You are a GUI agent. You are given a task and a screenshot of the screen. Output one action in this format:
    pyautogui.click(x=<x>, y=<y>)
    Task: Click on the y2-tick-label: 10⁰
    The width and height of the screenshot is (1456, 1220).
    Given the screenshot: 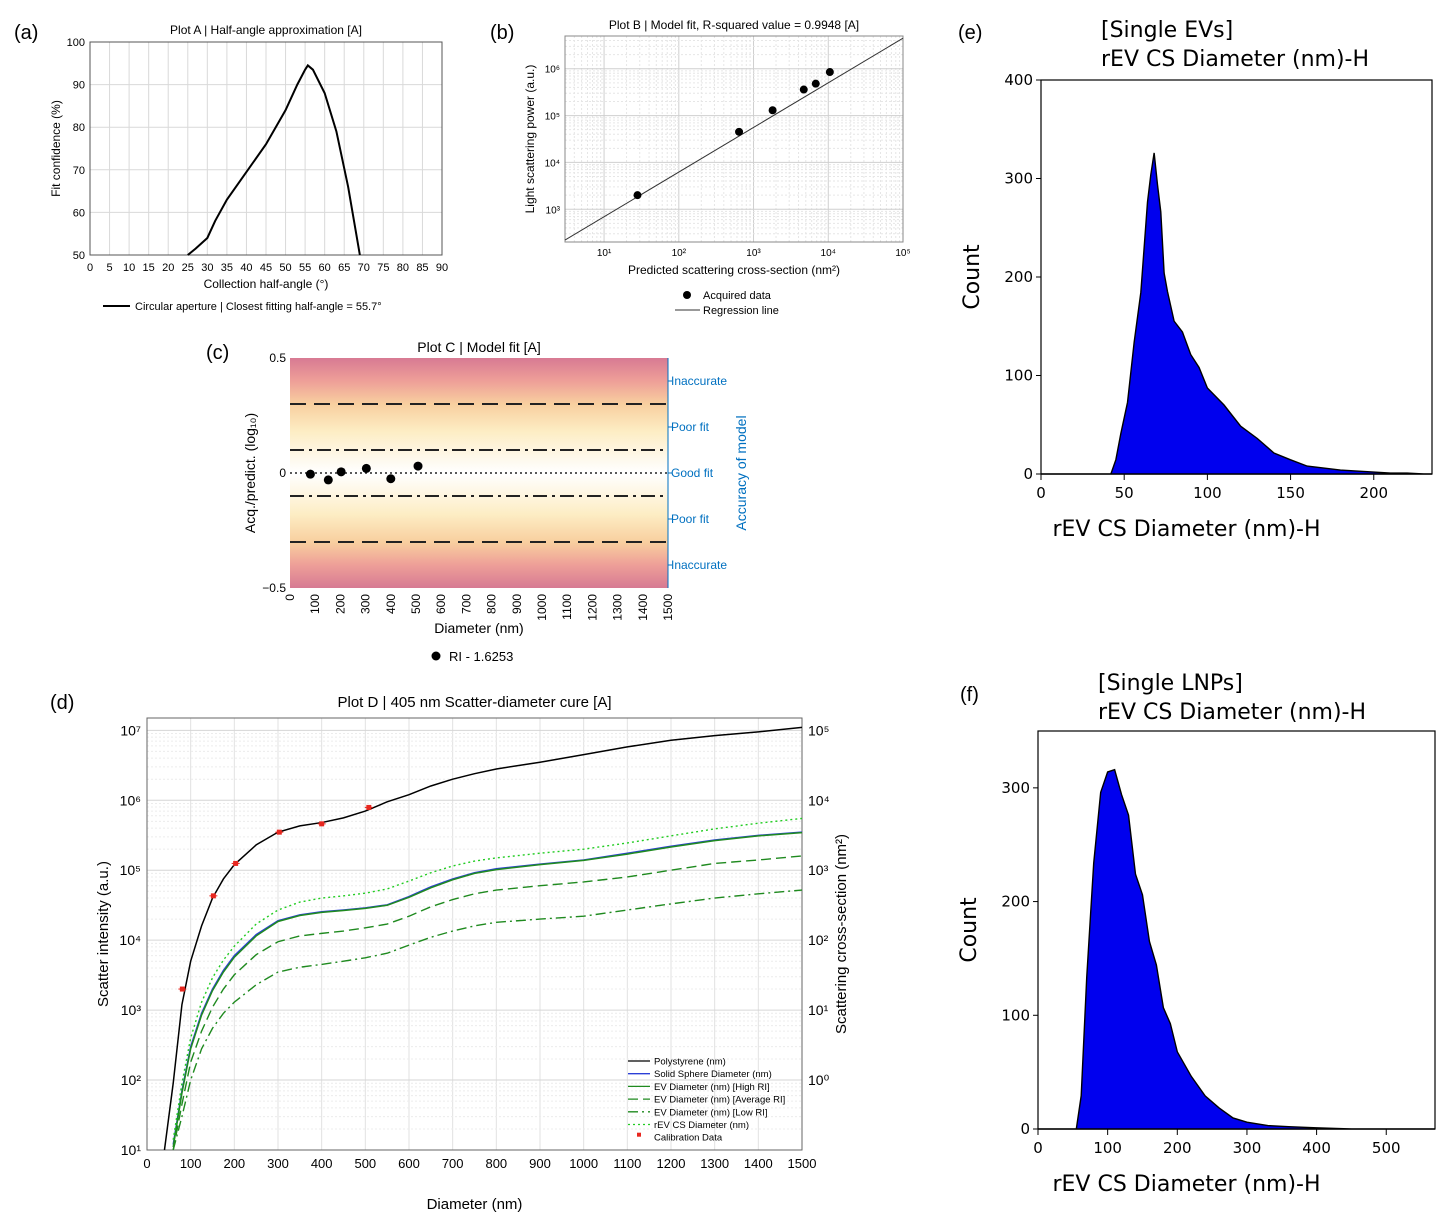 What is the action you would take?
    pyautogui.click(x=819, y=1080)
    